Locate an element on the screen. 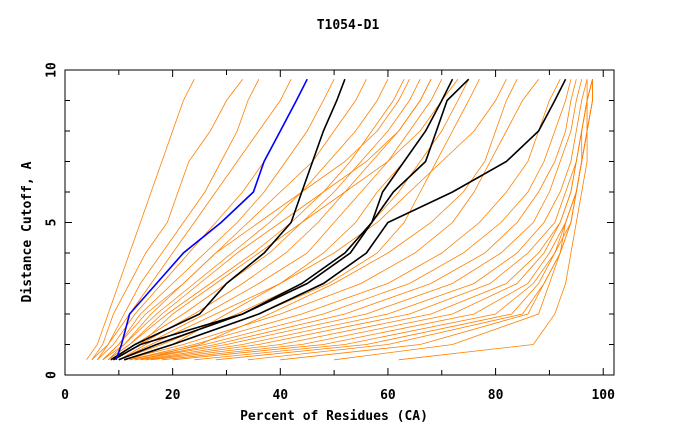  y-tick-label: 0 is located at coordinates (52, 375).